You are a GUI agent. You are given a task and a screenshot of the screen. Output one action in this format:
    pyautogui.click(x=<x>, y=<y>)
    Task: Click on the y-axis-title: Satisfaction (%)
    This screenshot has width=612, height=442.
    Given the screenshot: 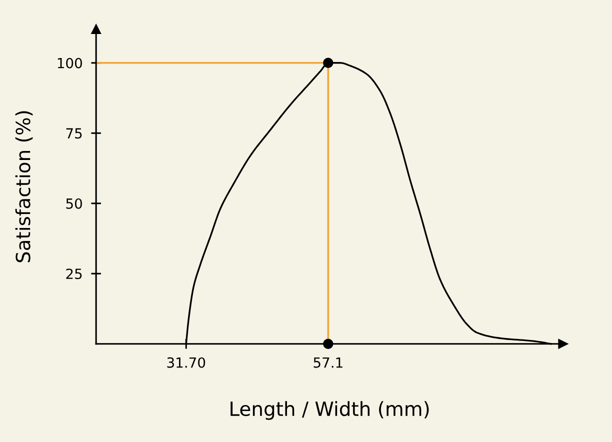 What is the action you would take?
    pyautogui.click(x=24, y=186)
    